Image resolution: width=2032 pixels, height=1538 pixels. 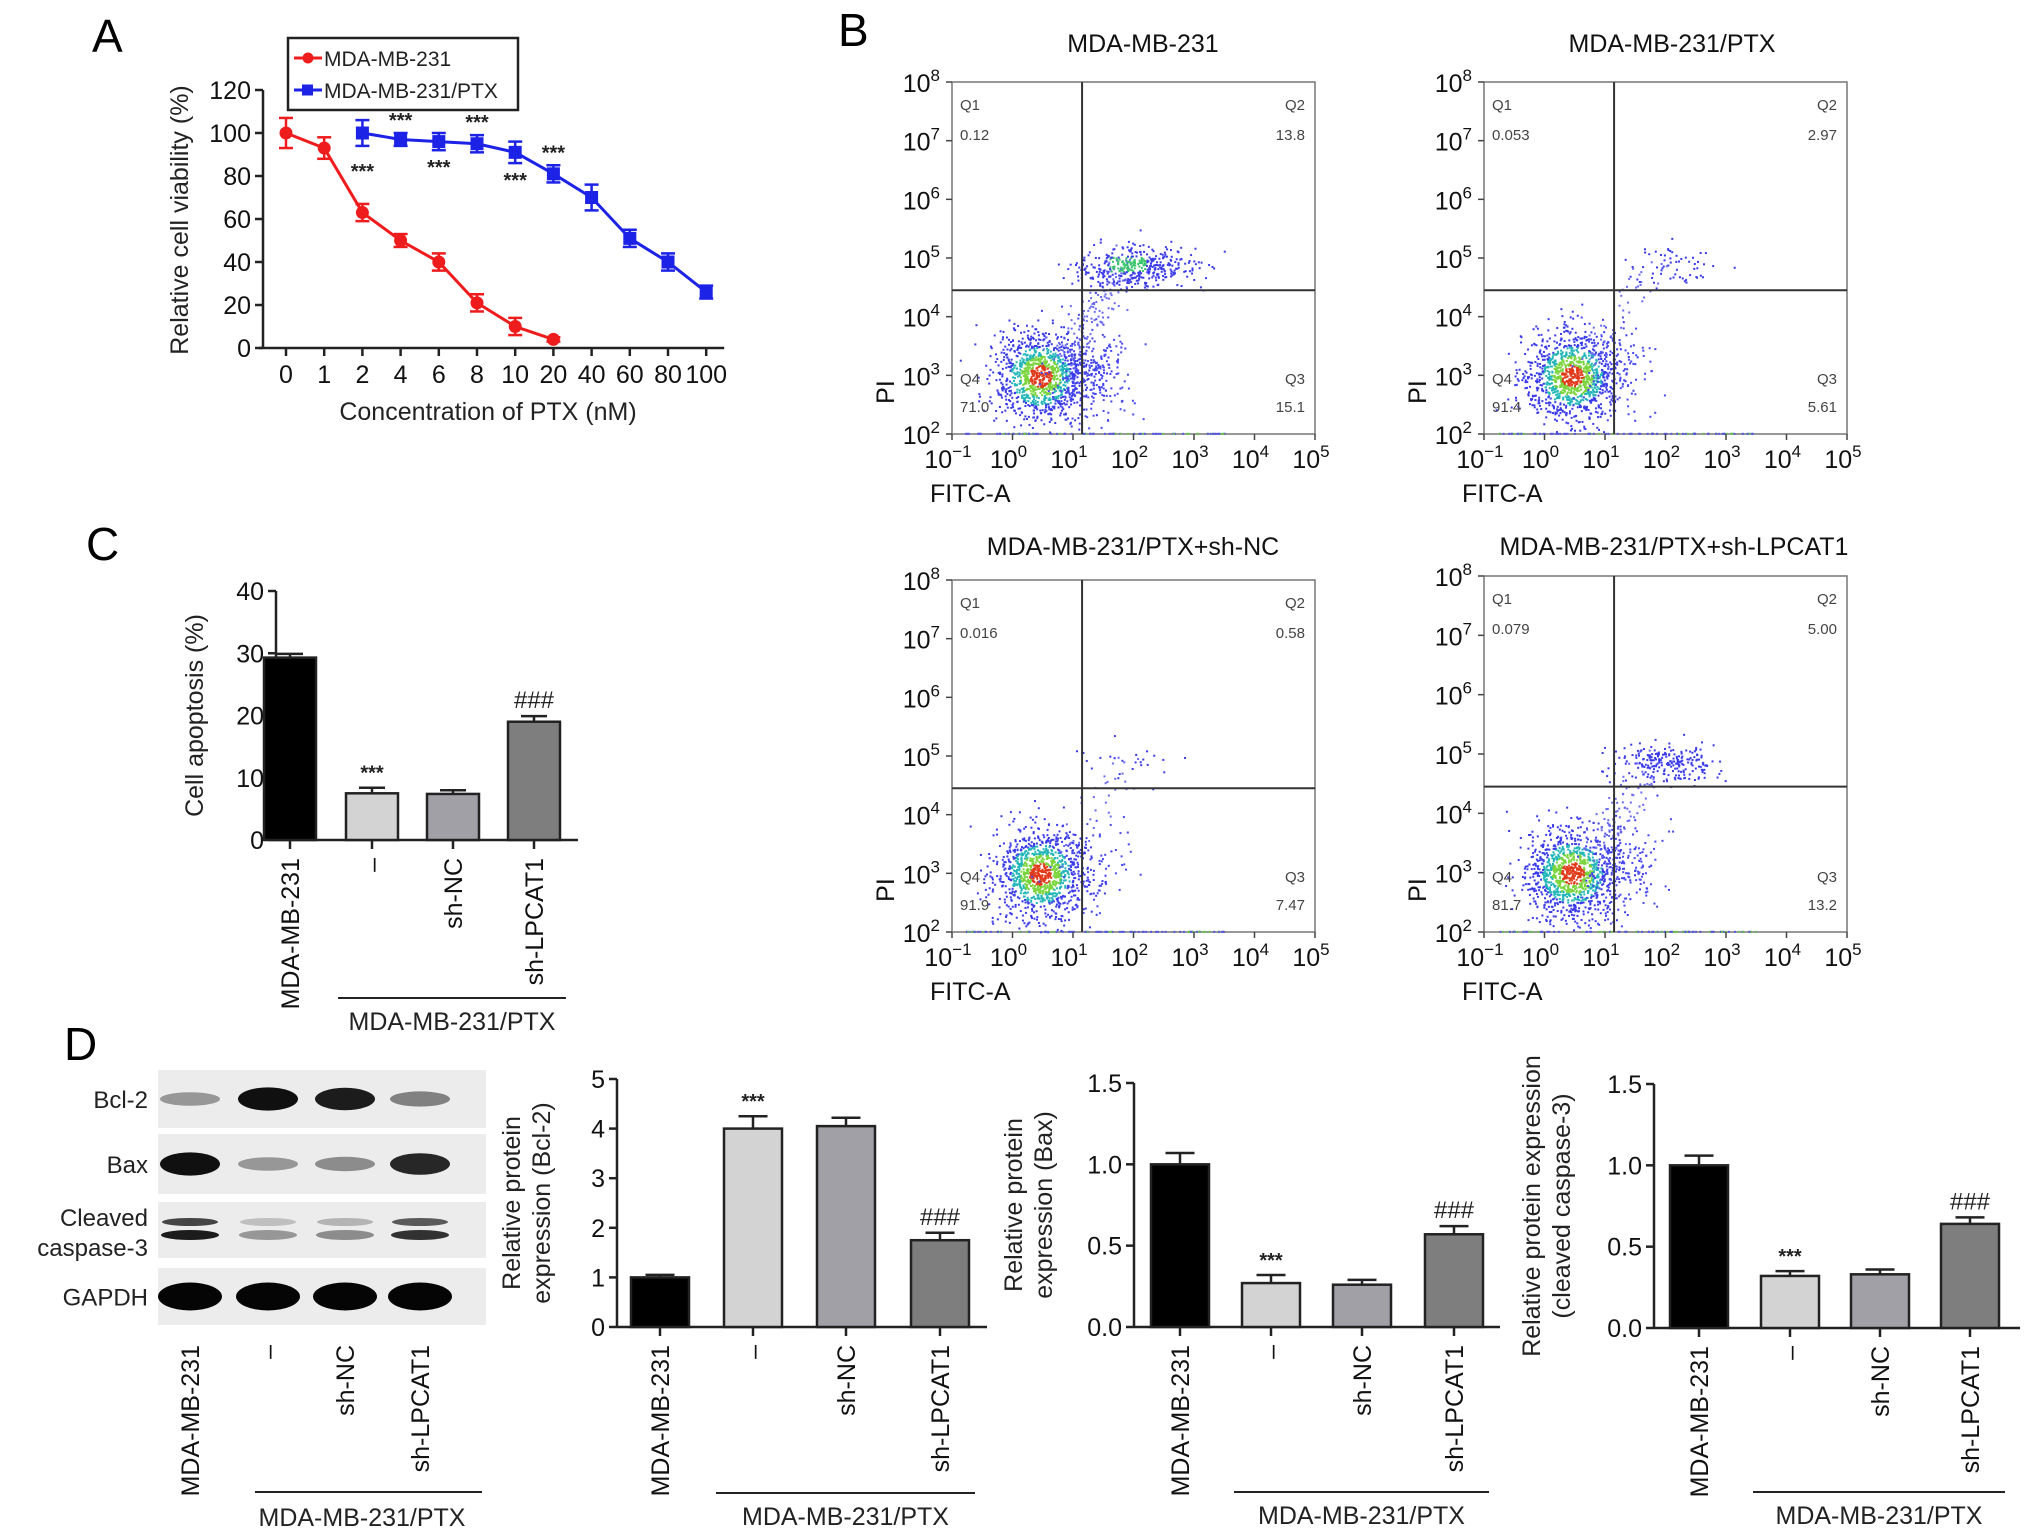 What do you see at coordinates (1189, 458) in the screenshot?
I see `x-tick-label: 103` at bounding box center [1189, 458].